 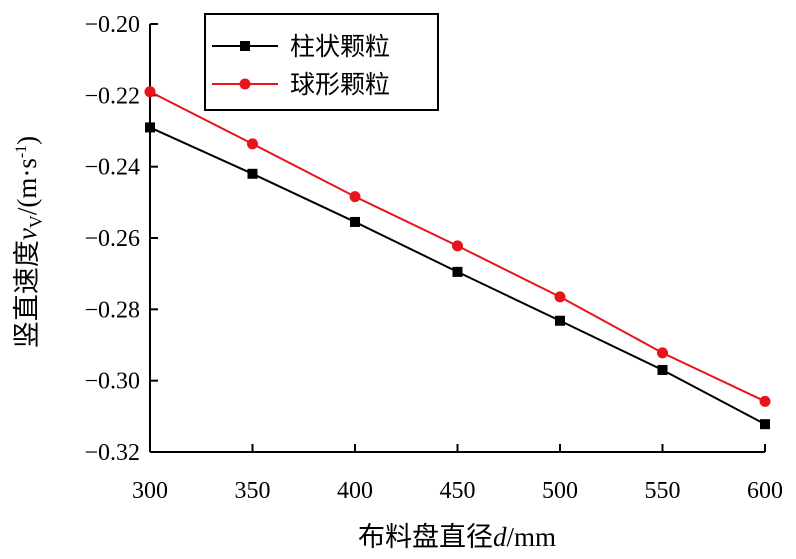 What do you see at coordinates (458, 491) in the screenshot?
I see `x-tick-label: 450` at bounding box center [458, 491].